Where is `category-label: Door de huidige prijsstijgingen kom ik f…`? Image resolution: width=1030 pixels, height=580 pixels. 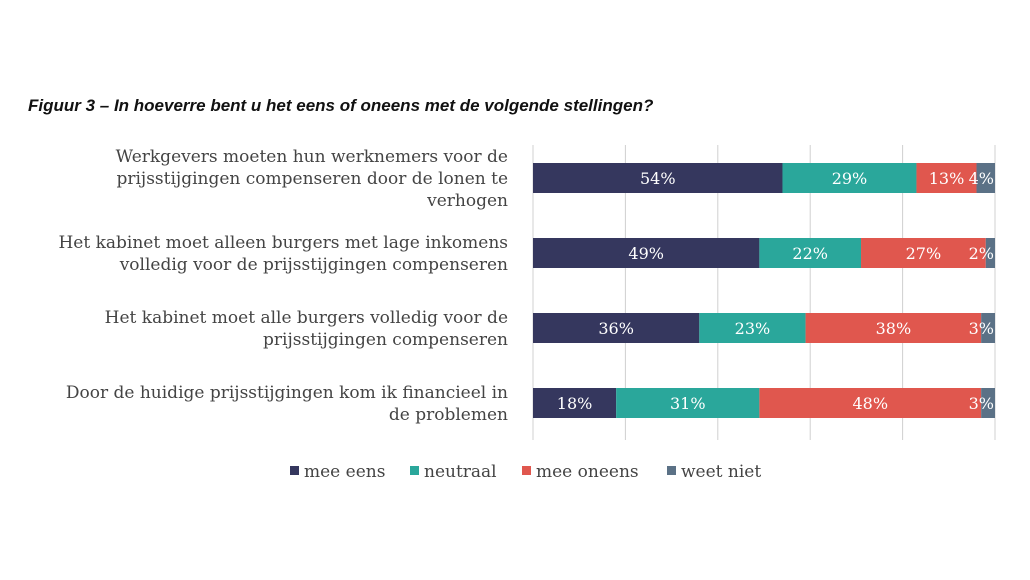 category-label: Door de huidige prijsstijgingen kom ik f… is located at coordinates (287, 404).